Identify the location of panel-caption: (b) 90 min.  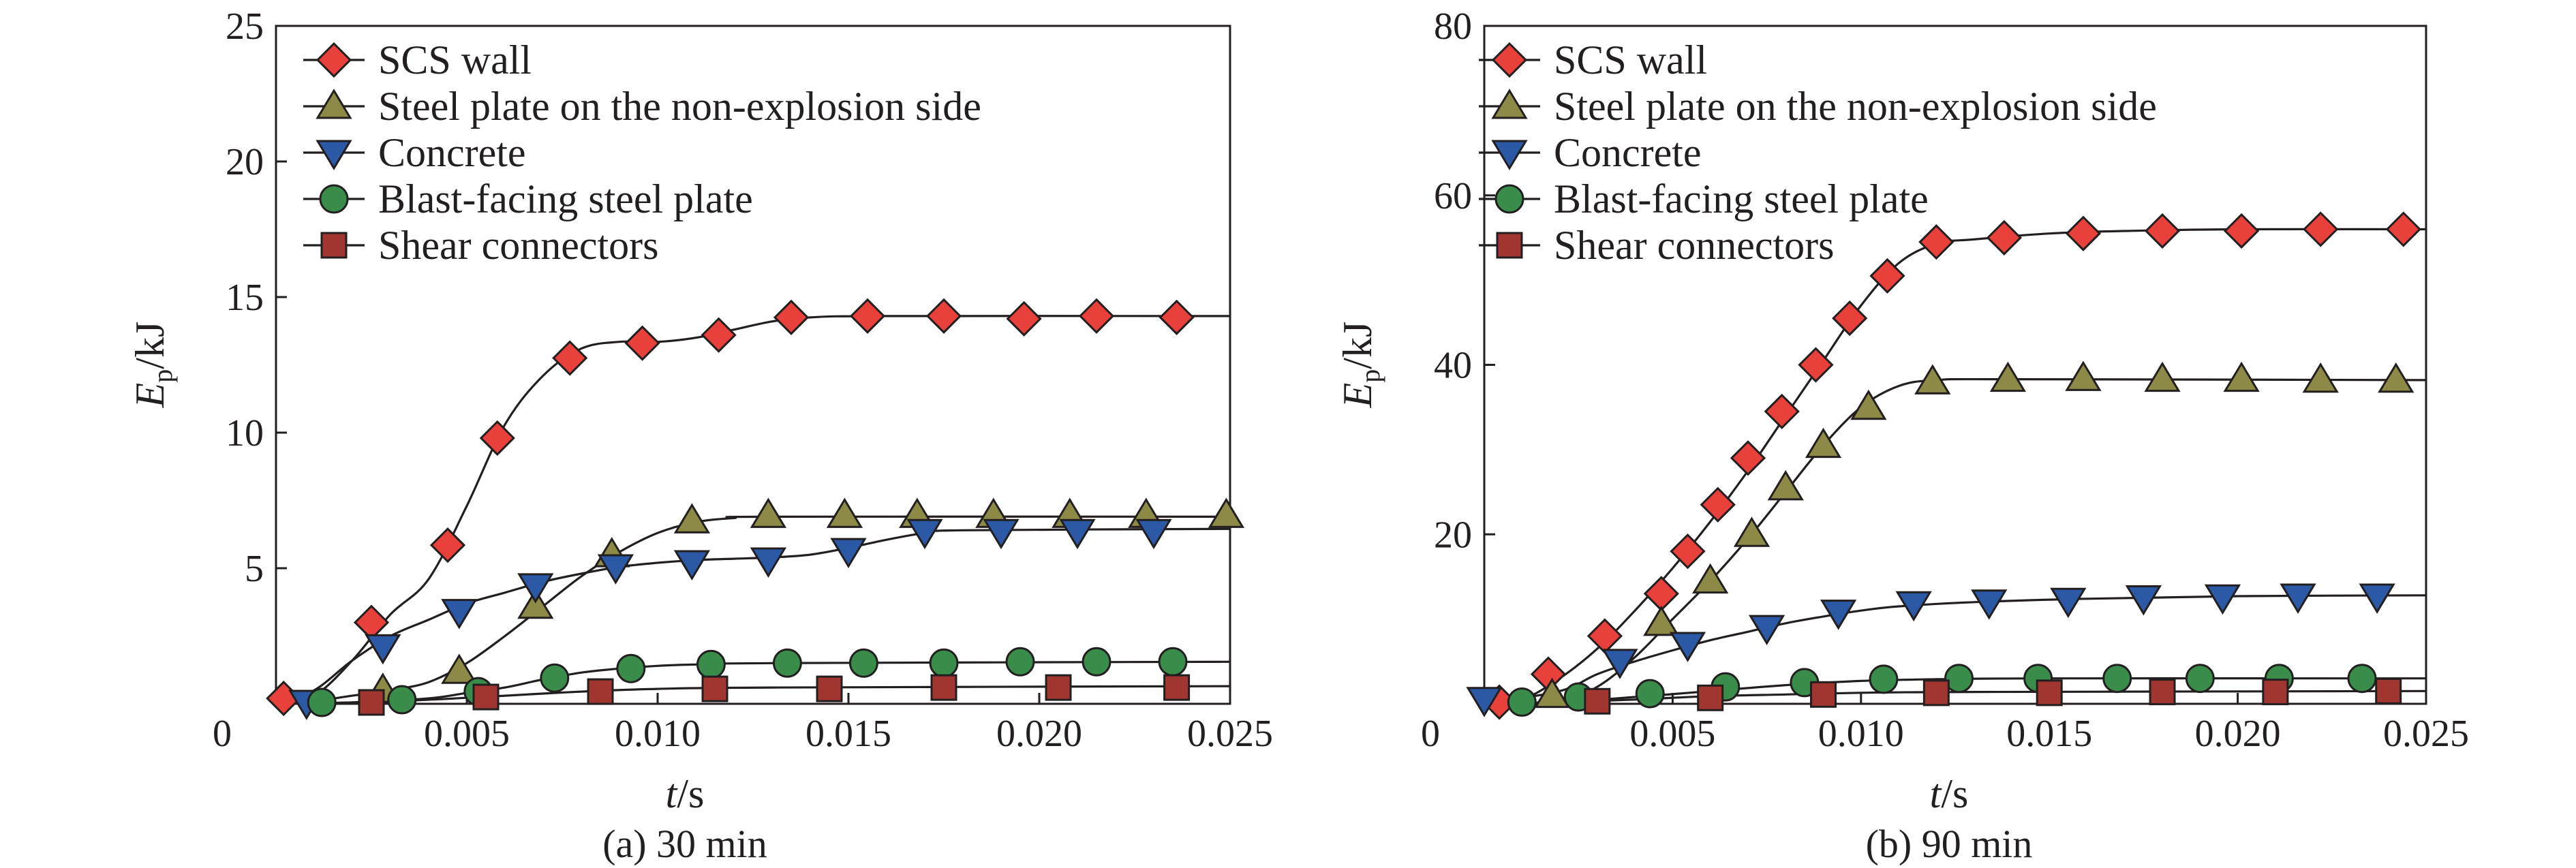
(1949, 844).